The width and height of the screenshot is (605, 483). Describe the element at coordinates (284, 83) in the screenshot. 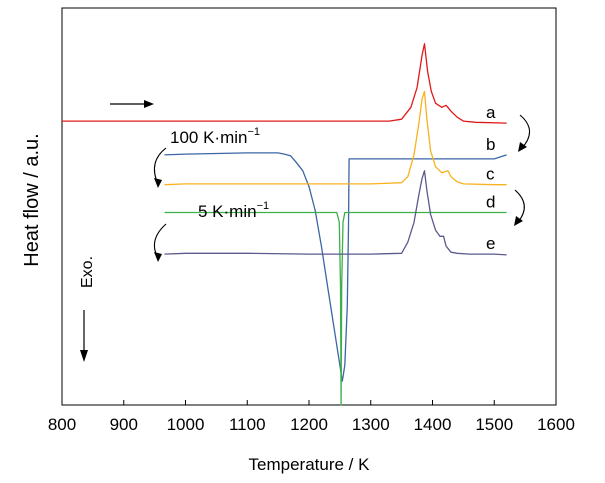

I see `curve-a` at that location.